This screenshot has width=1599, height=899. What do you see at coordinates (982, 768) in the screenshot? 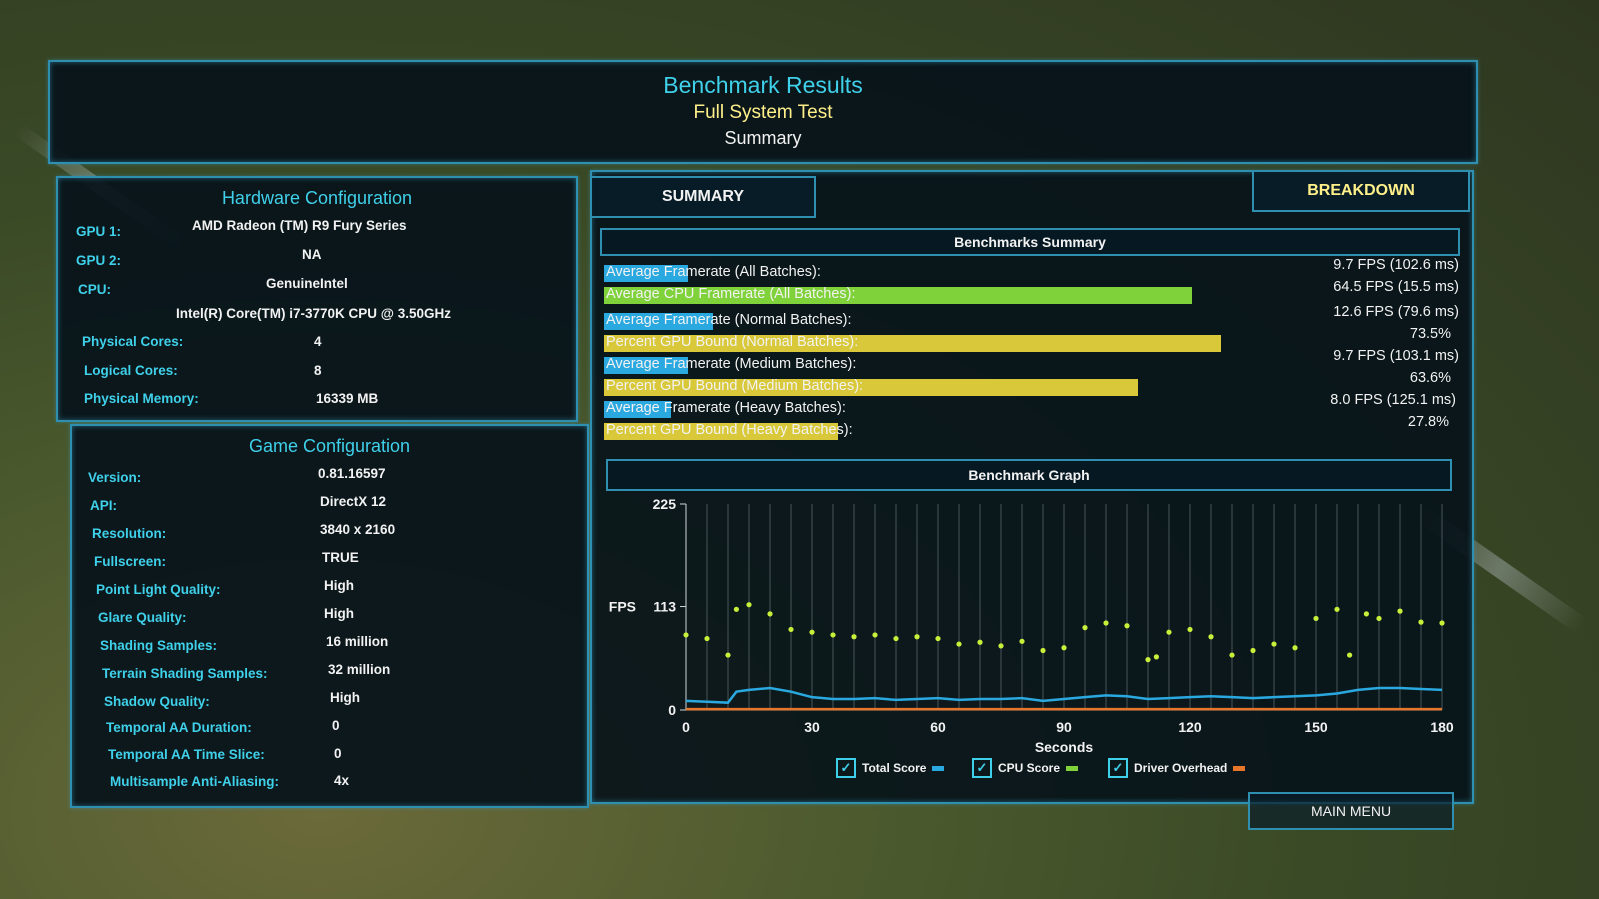
I see `checkbox-cpu-score: ✓` at bounding box center [982, 768].